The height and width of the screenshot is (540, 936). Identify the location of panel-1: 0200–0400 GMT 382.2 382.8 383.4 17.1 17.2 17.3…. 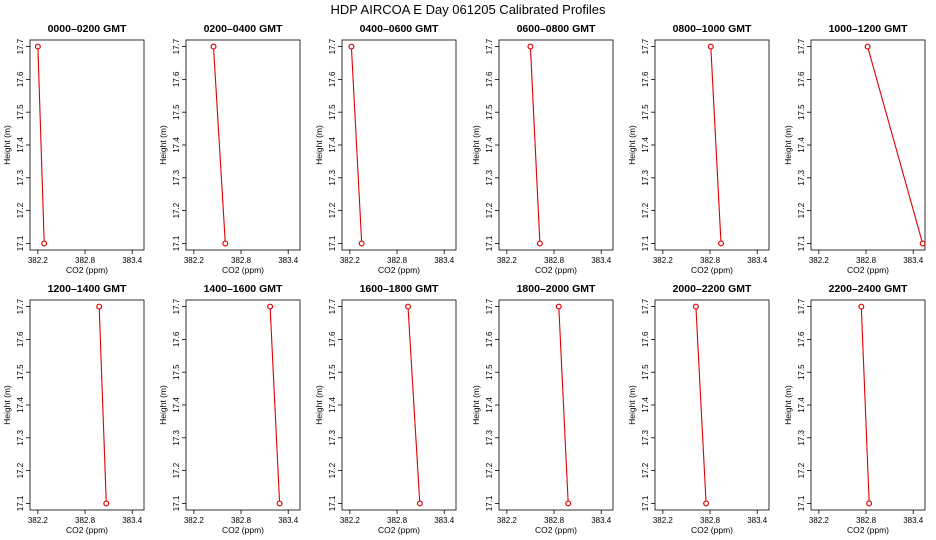
(229, 149).